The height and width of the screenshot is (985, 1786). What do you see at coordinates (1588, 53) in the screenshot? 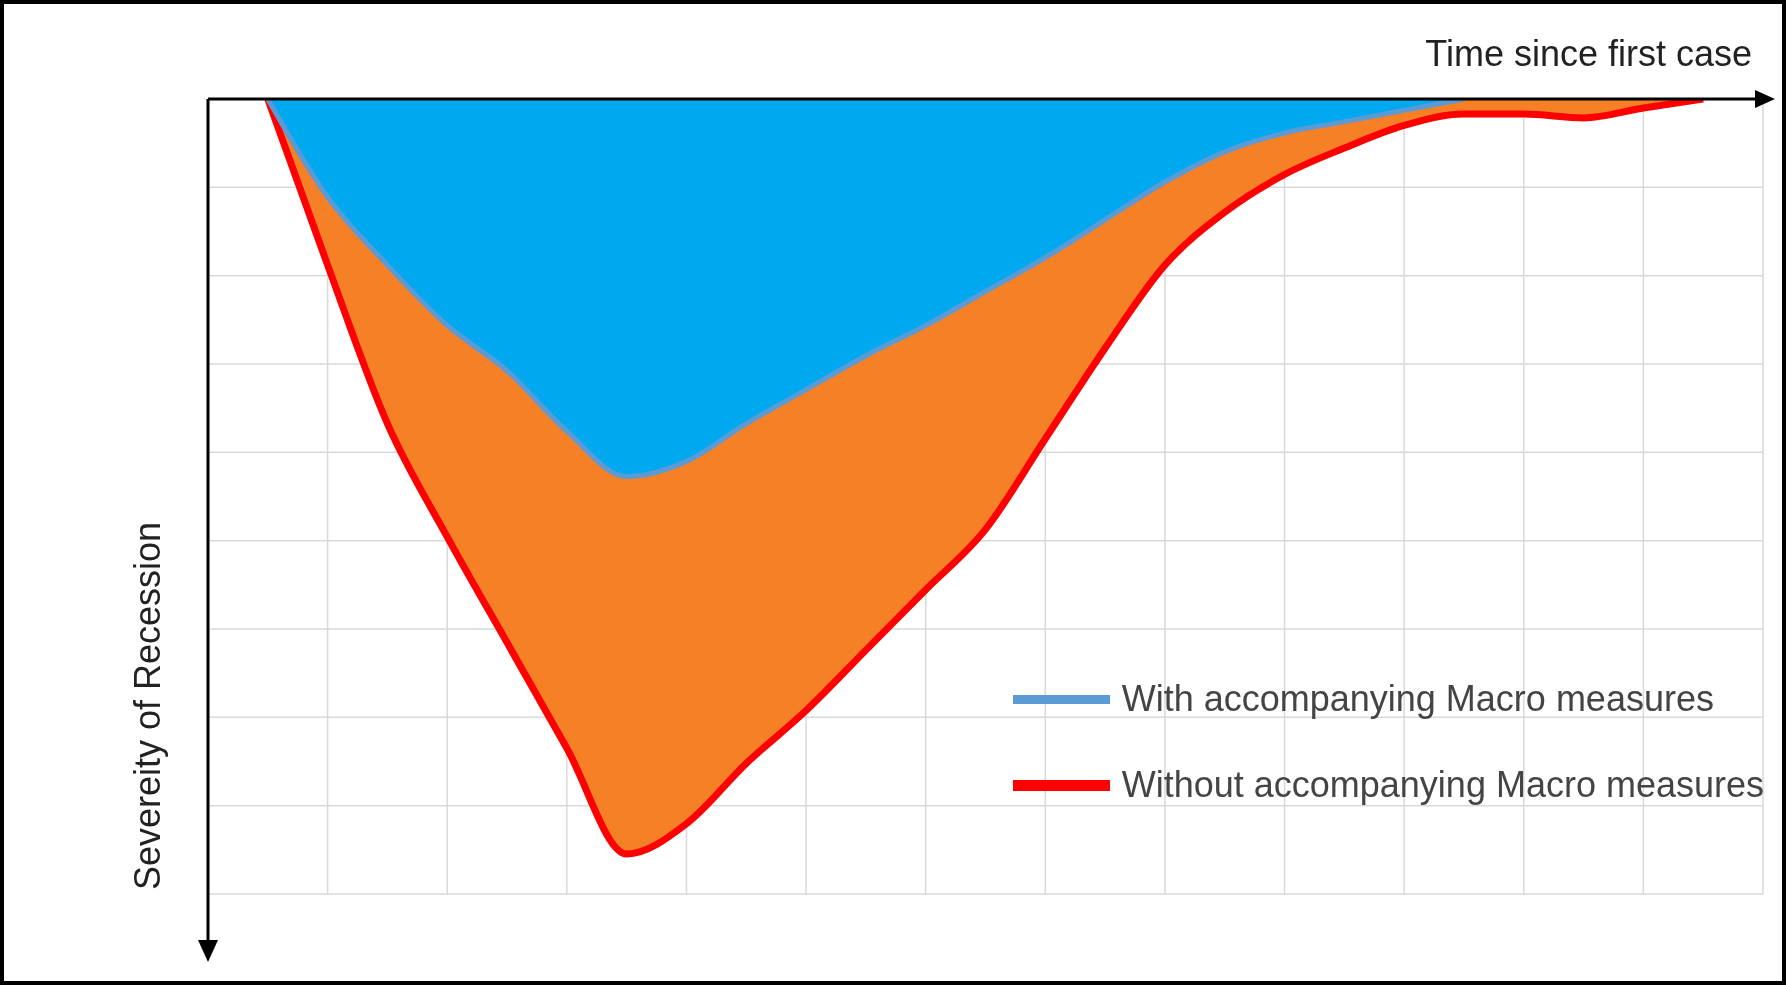
I see `x-axis-title: Time since first case` at bounding box center [1588, 53].